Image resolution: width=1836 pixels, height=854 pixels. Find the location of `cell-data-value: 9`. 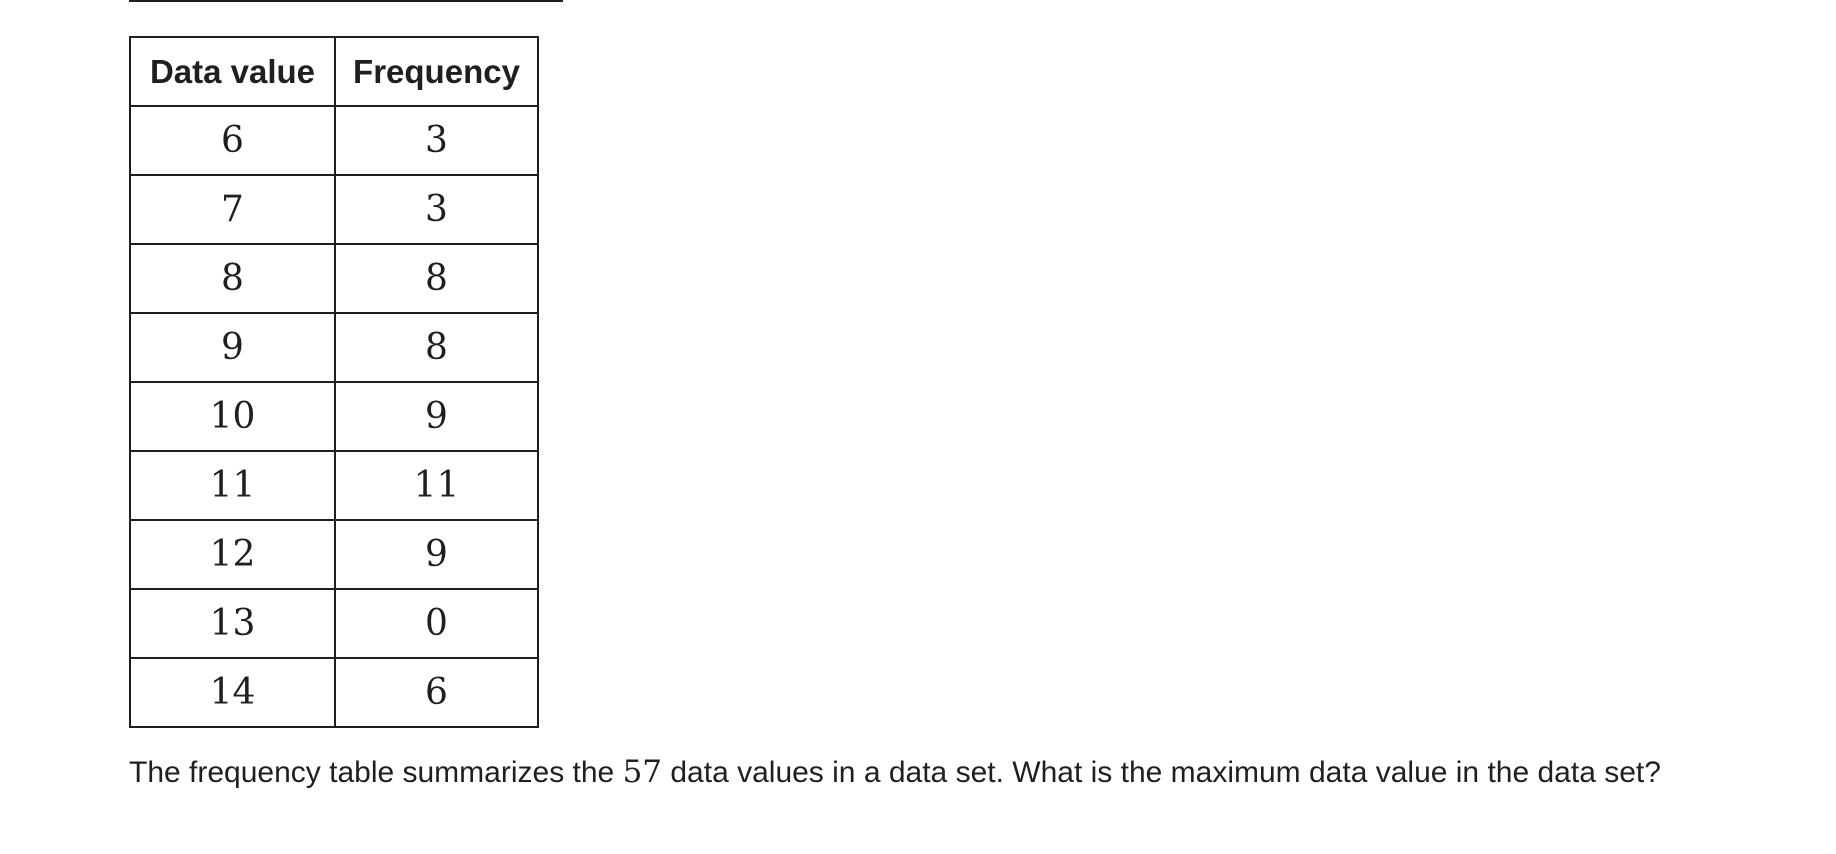

cell-data-value: 9 is located at coordinates (232, 347).